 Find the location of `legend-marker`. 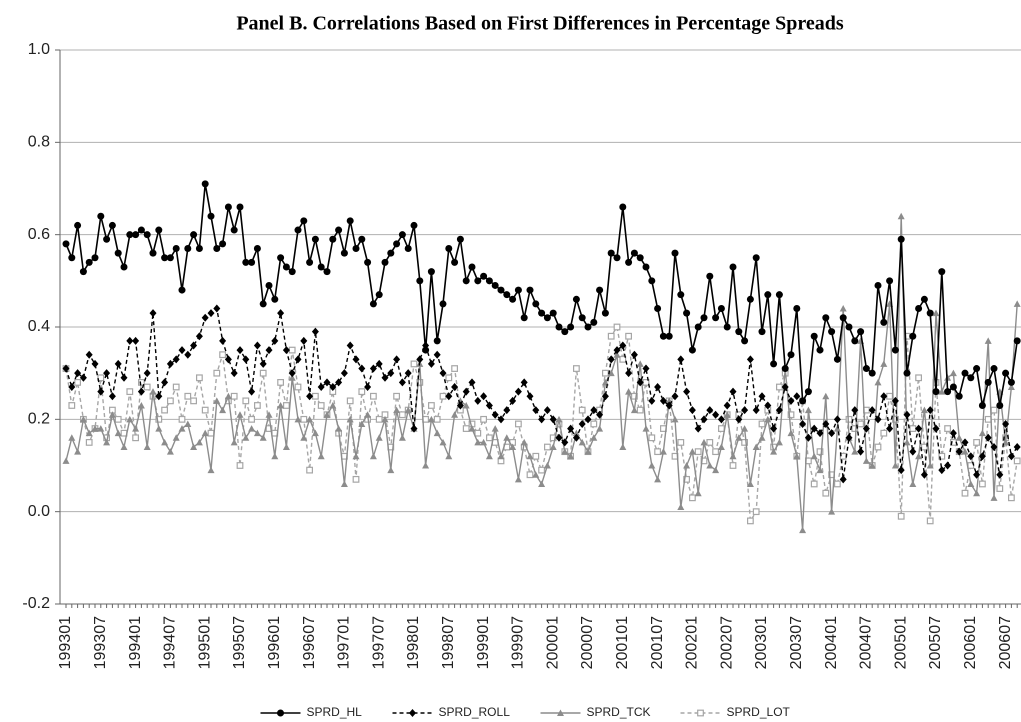

legend-marker is located at coordinates (700, 713).